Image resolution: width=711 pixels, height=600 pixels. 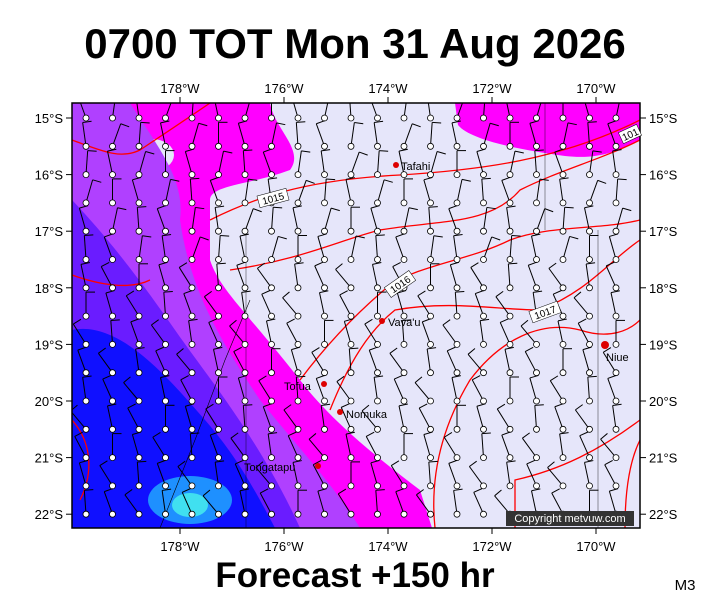 What do you see at coordinates (205, 413) in the screenshot?
I see `track` at bounding box center [205, 413].